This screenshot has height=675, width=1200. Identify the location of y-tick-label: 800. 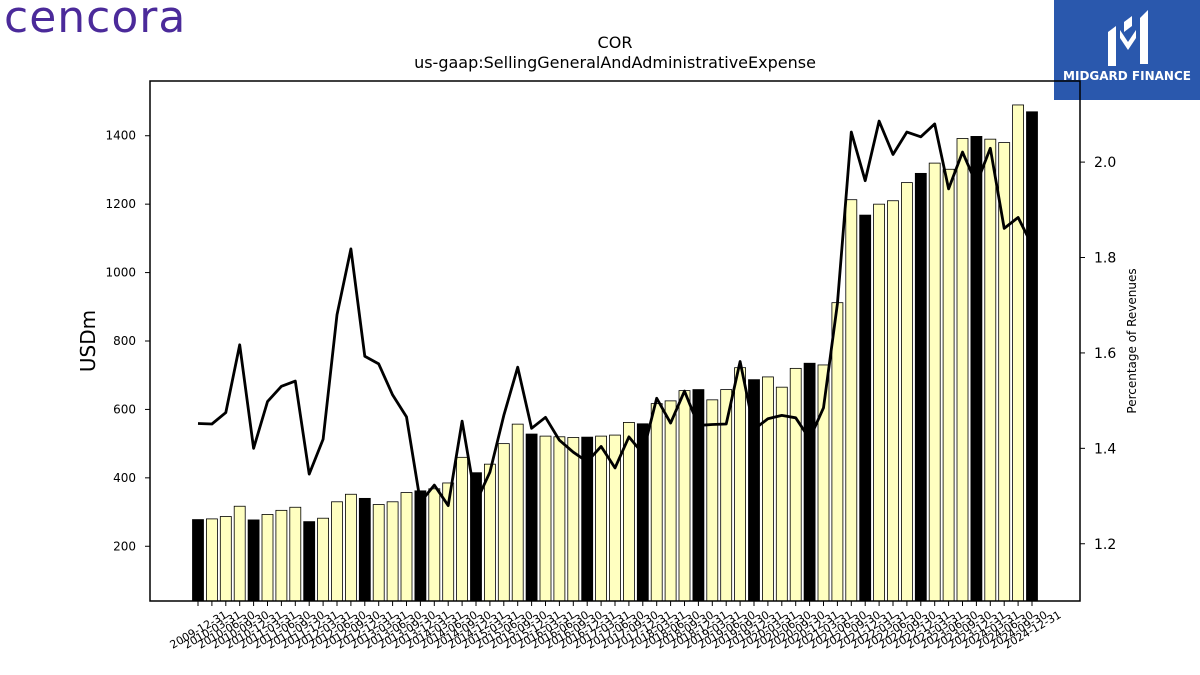
(124, 341).